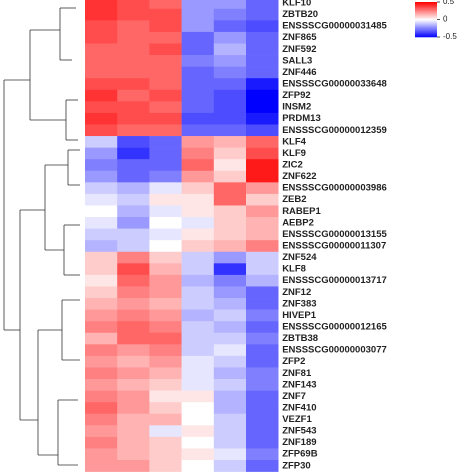 Image resolution: width=474 pixels, height=474 pixels. What do you see at coordinates (334, 188) in the screenshot?
I see `row-label: ENSSSCG00000003986` at bounding box center [334, 188].